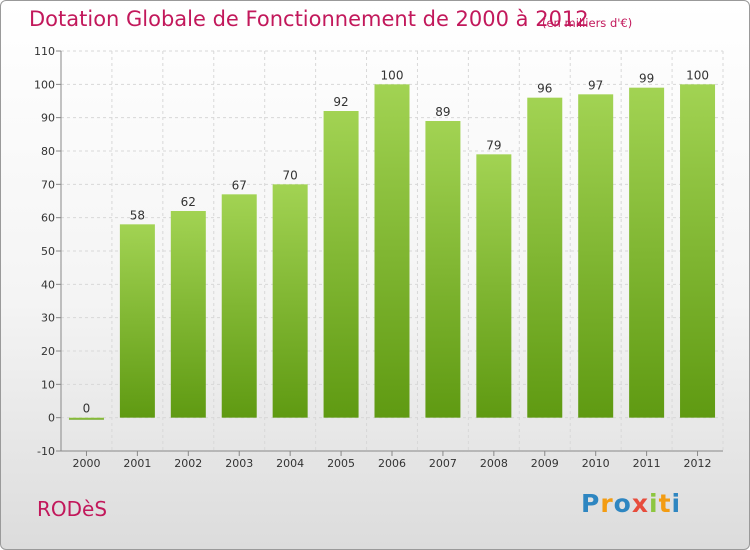  What do you see at coordinates (607, 503) in the screenshot?
I see `logo-letter: r` at bounding box center [607, 503].